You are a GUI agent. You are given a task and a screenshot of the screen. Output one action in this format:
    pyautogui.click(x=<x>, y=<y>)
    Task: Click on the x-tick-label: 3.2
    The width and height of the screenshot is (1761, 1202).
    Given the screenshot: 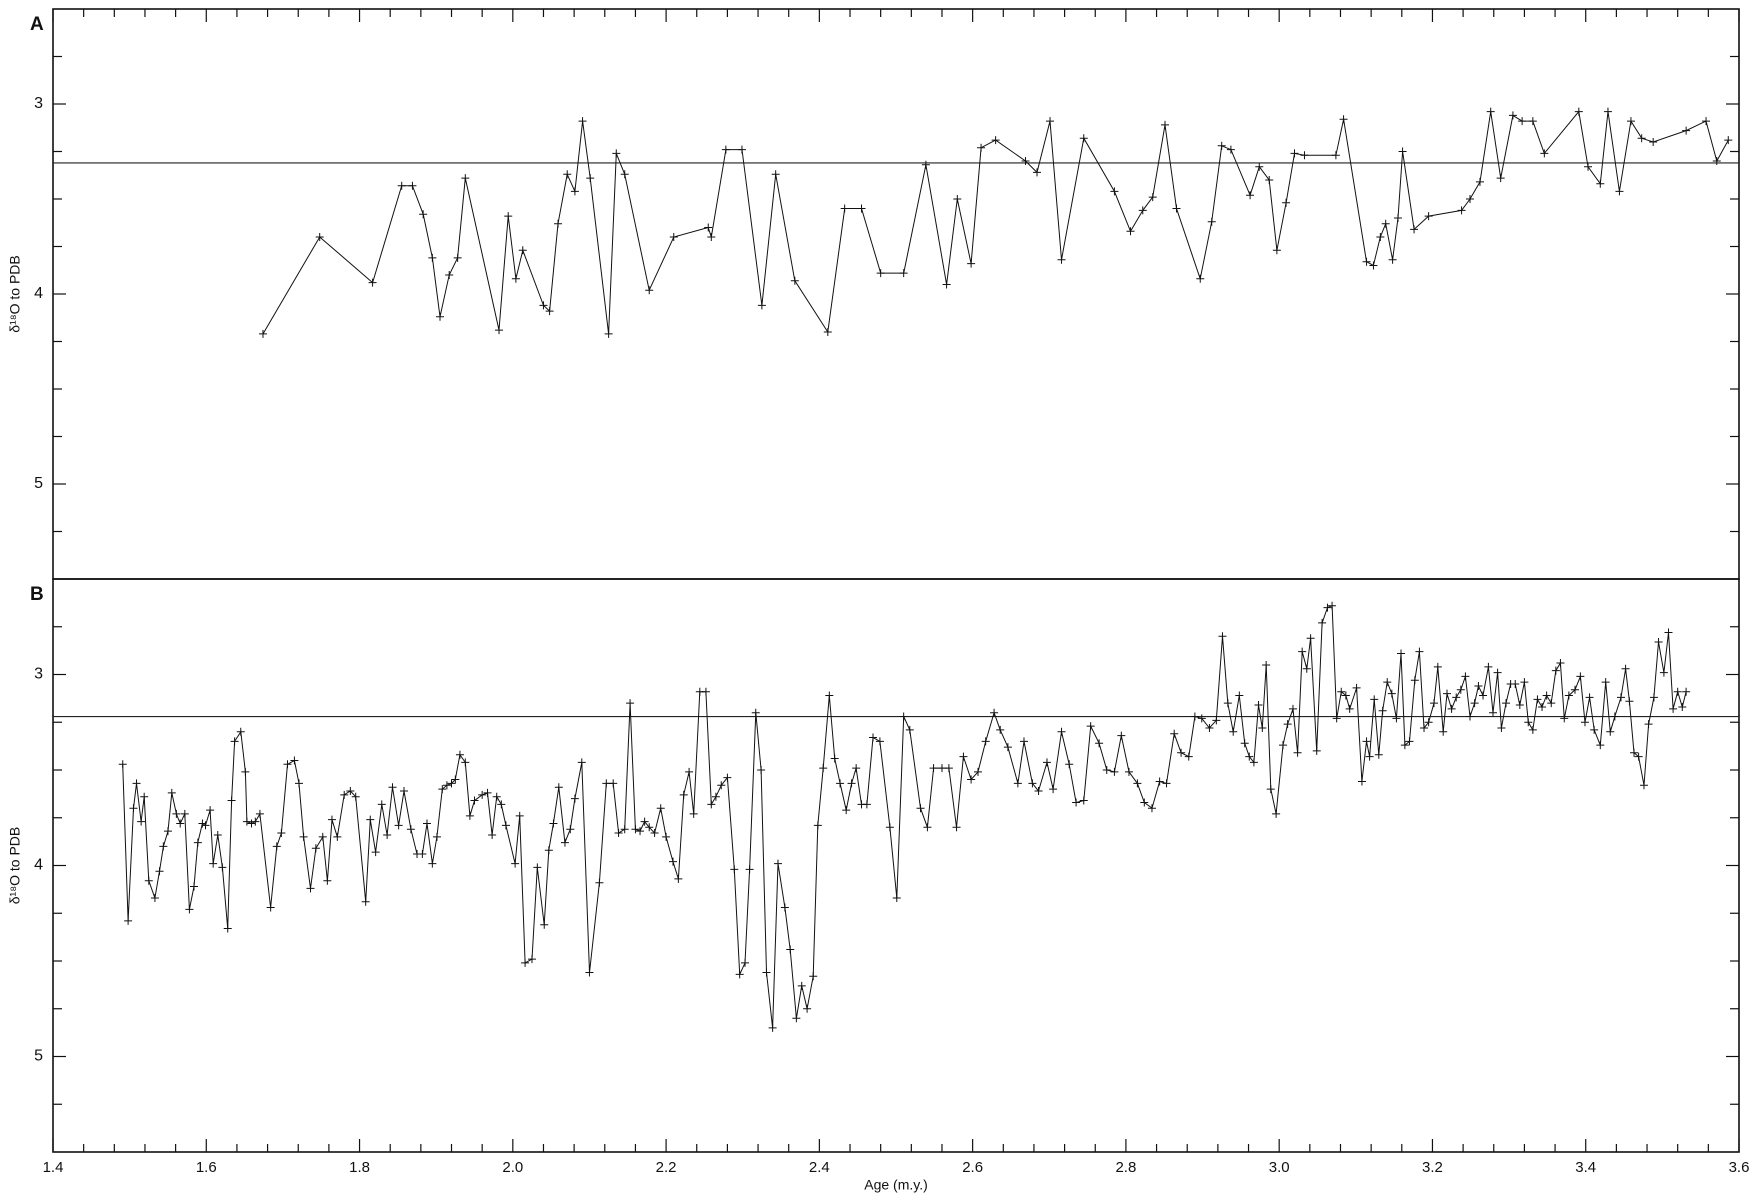 What is the action you would take?
    pyautogui.click(x=1432, y=1167)
    